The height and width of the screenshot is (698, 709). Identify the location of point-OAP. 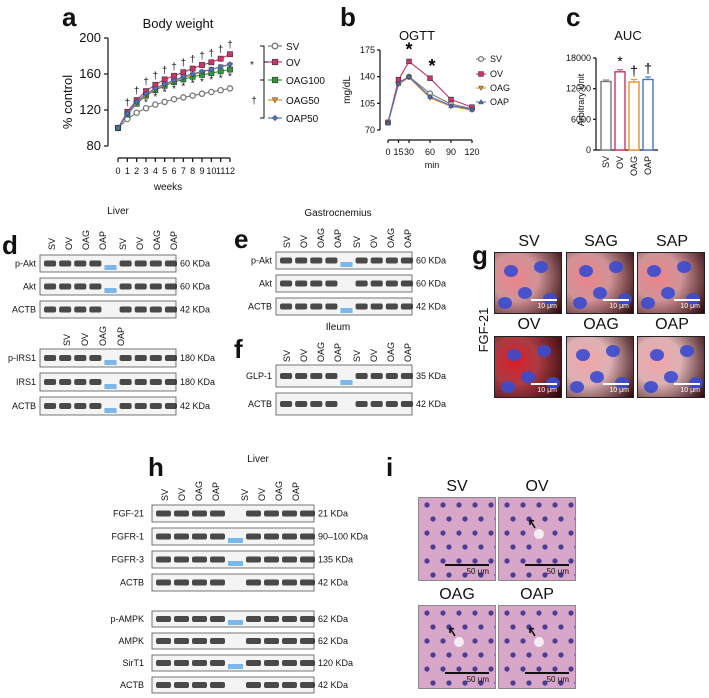
(430, 96).